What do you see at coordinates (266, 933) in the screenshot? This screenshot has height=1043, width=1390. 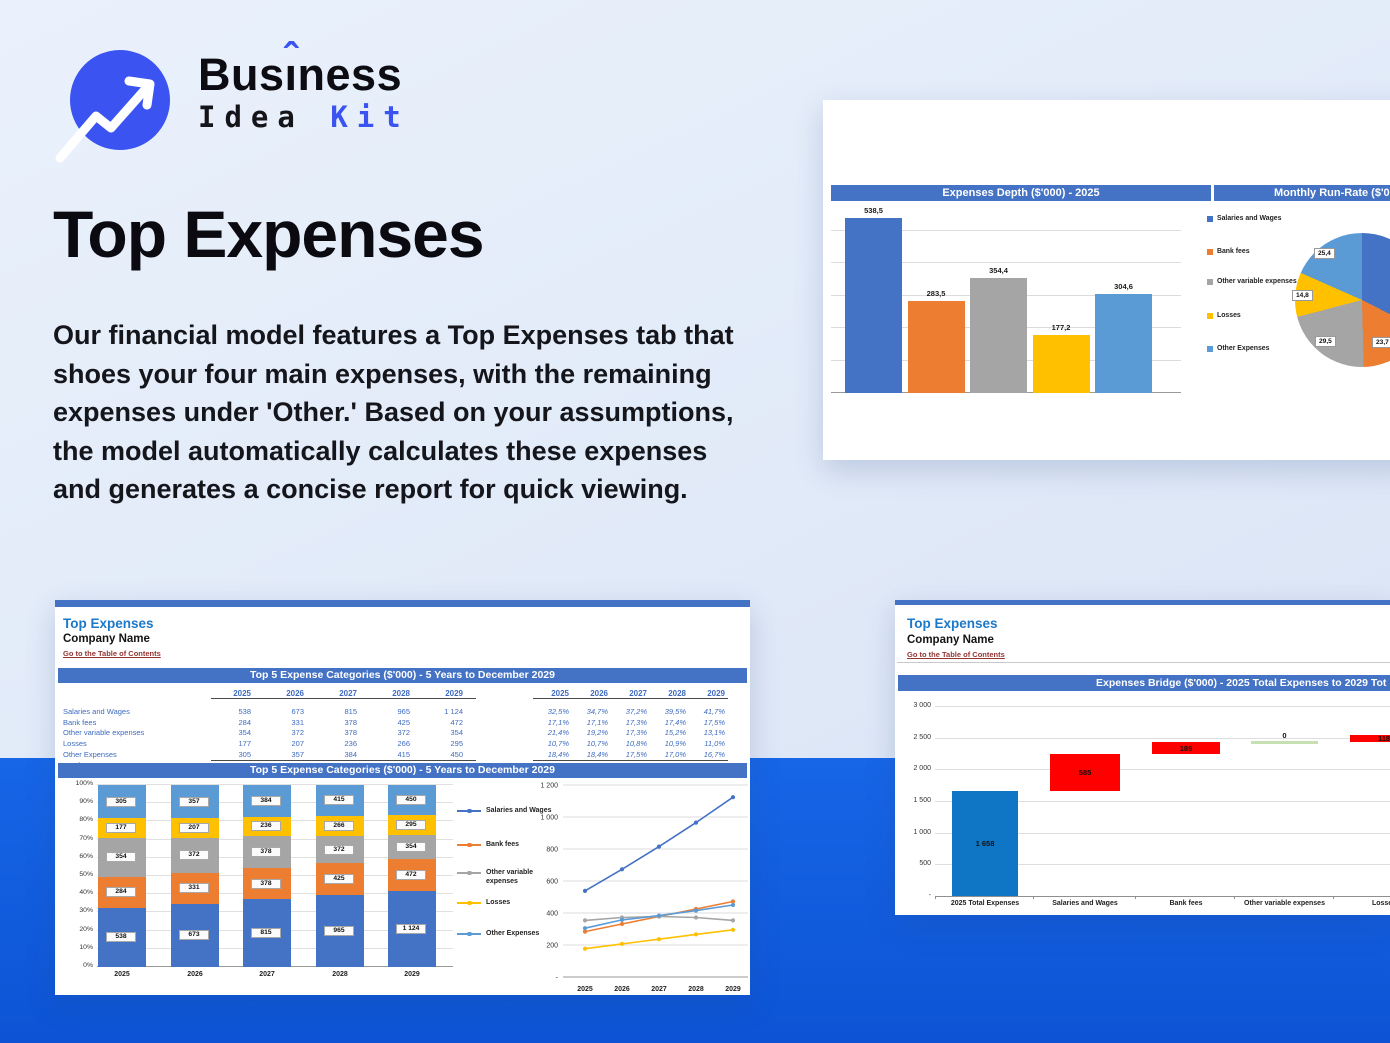 I see `segment-value-label: 815` at bounding box center [266, 933].